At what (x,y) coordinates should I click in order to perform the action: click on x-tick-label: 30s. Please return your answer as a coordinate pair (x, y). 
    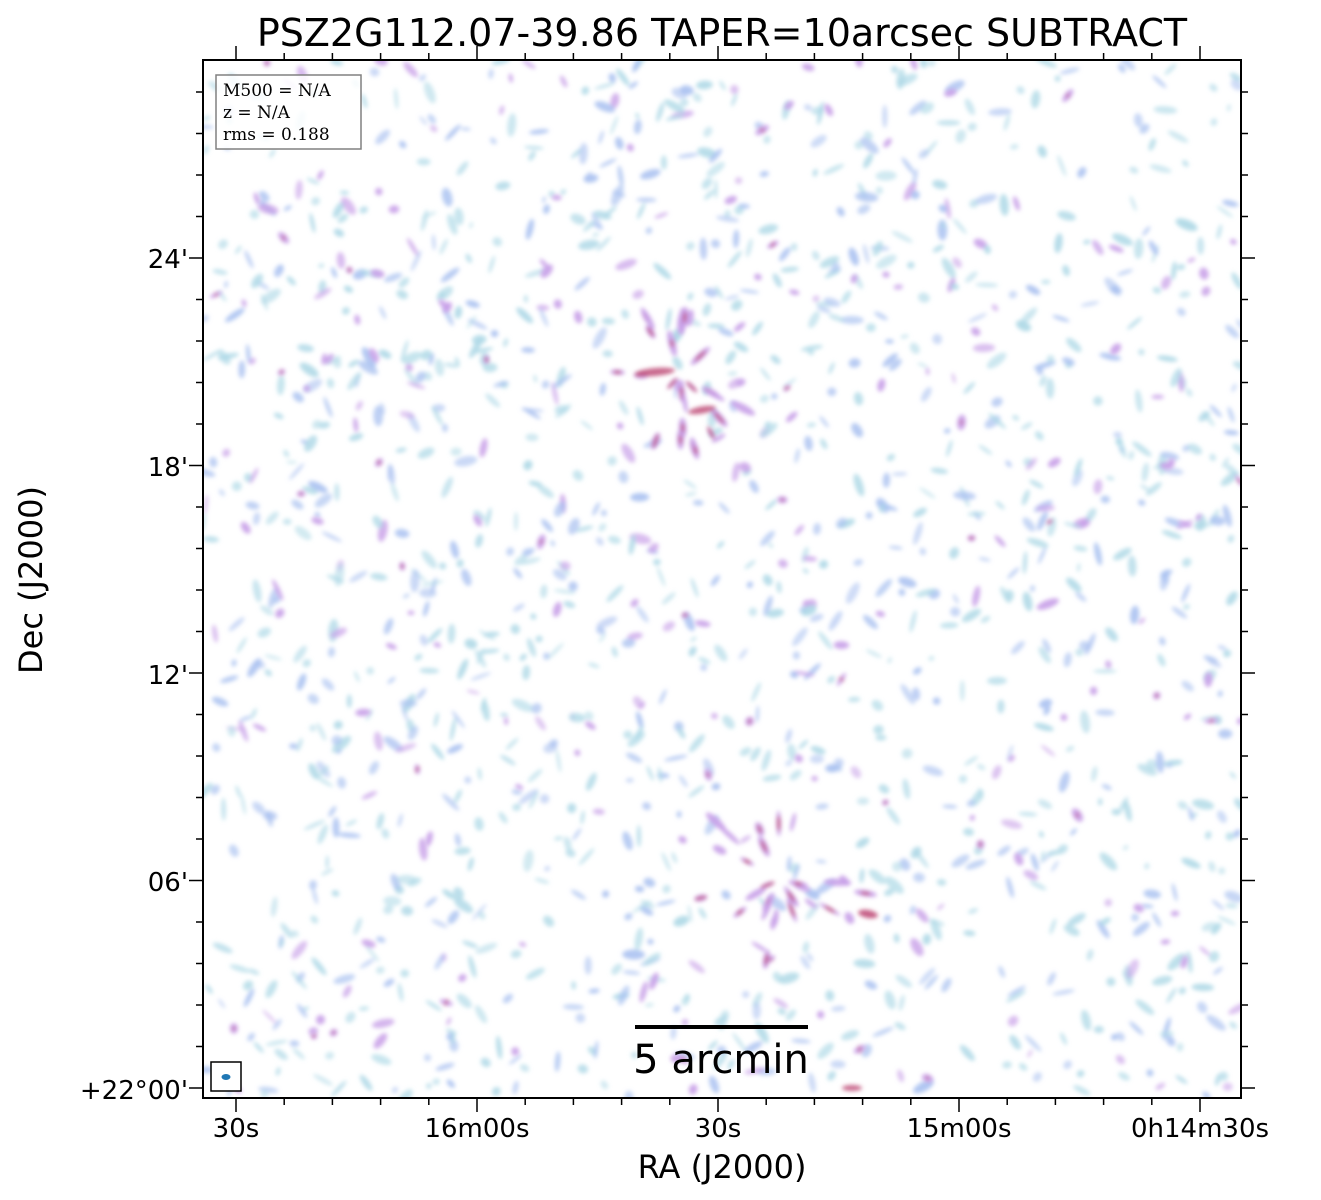
    Looking at the image, I should click on (236, 1129).